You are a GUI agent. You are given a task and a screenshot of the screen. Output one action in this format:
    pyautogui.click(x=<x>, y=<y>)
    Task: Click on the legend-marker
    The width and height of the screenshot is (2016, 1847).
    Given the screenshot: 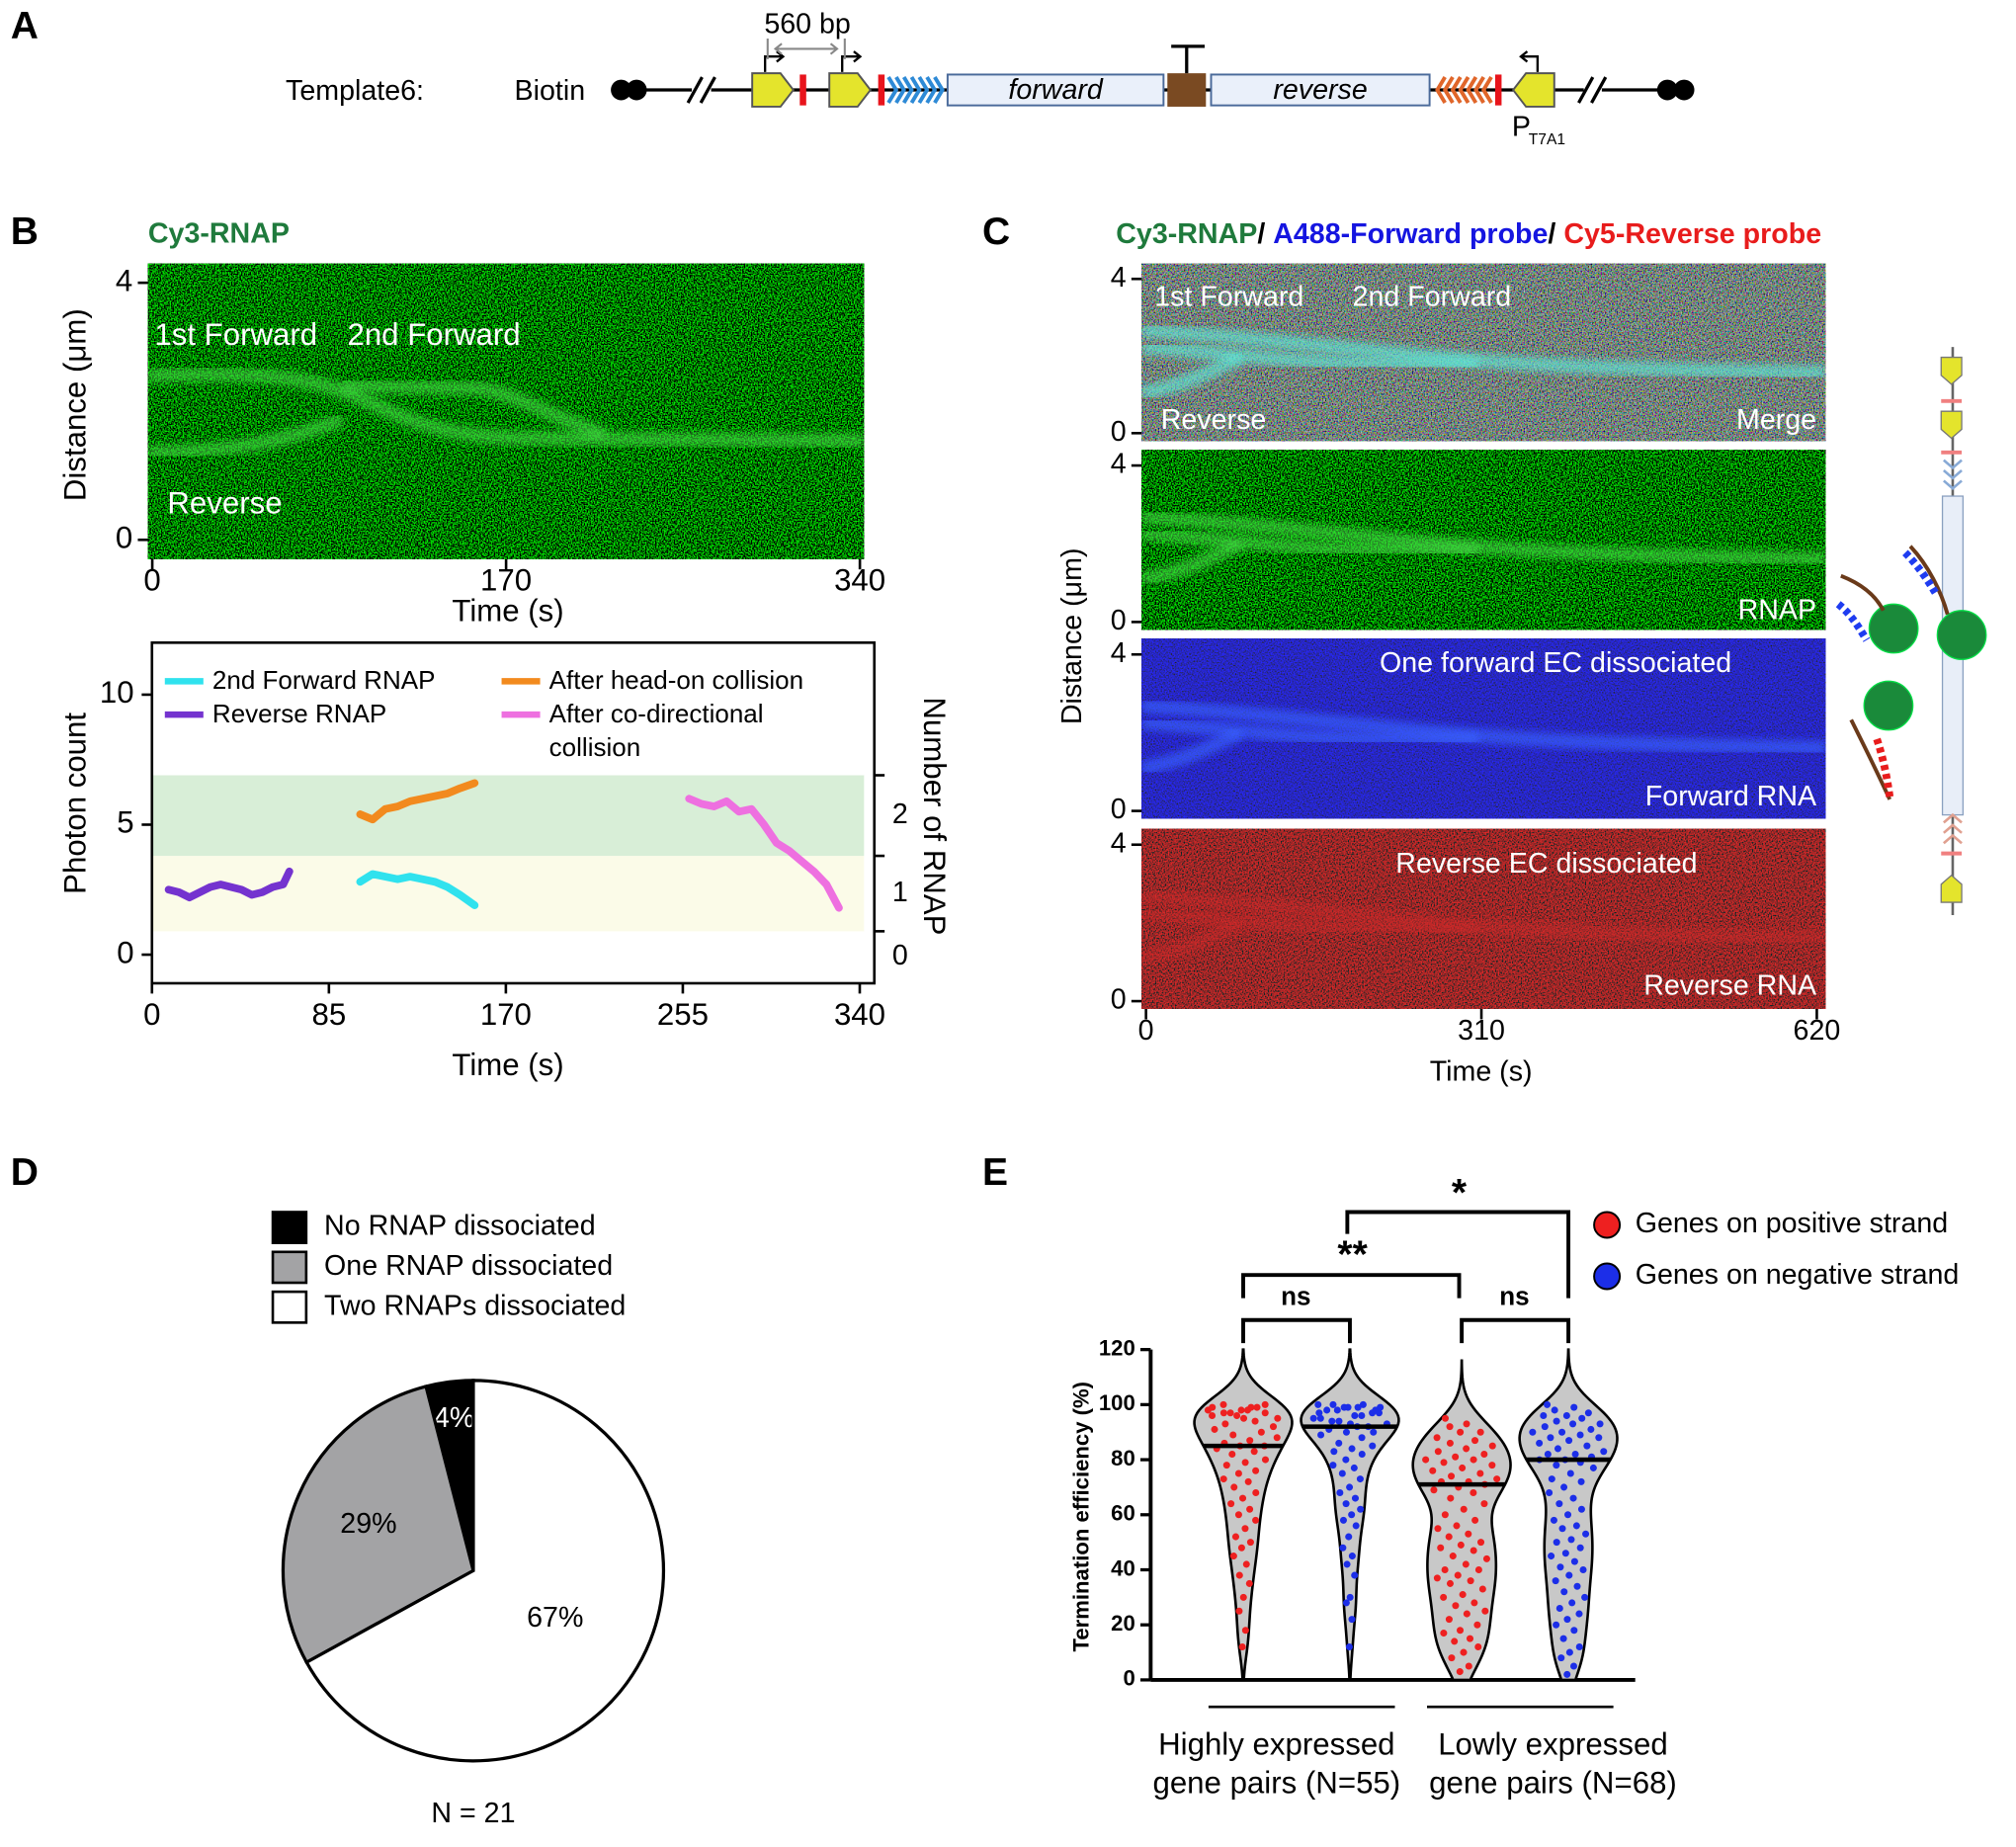 What is the action you would take?
    pyautogui.click(x=1607, y=1225)
    